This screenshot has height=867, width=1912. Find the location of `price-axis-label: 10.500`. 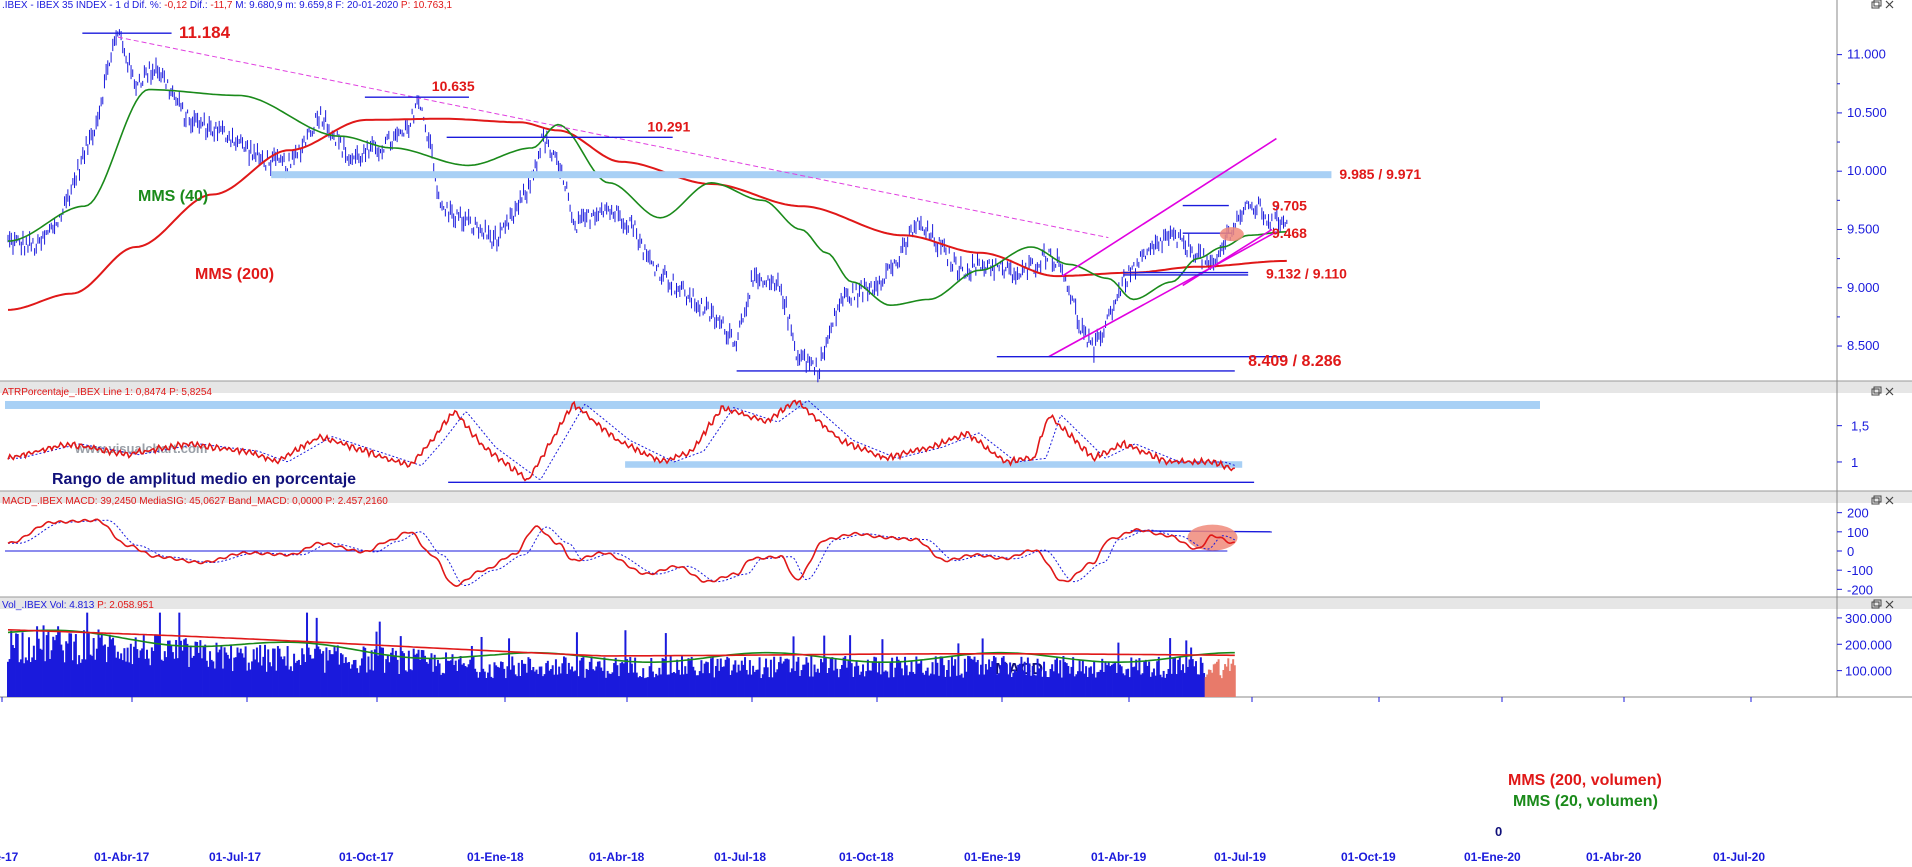

price-axis-label: 10.500 is located at coordinates (1867, 112).